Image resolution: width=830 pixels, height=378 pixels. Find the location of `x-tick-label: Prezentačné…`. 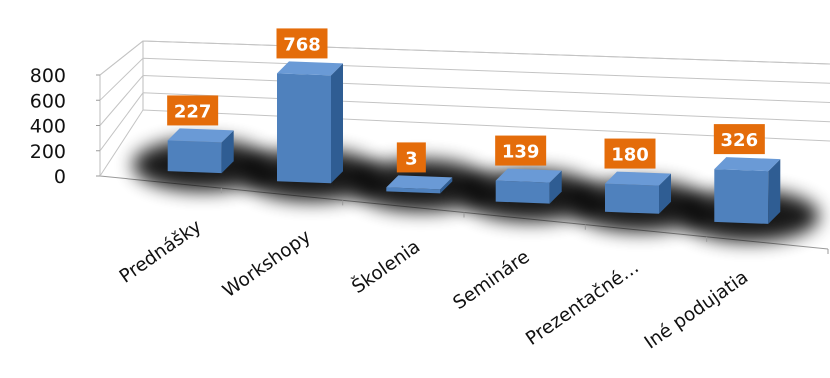

x-tick-label: Prezentačné… is located at coordinates (582, 303).